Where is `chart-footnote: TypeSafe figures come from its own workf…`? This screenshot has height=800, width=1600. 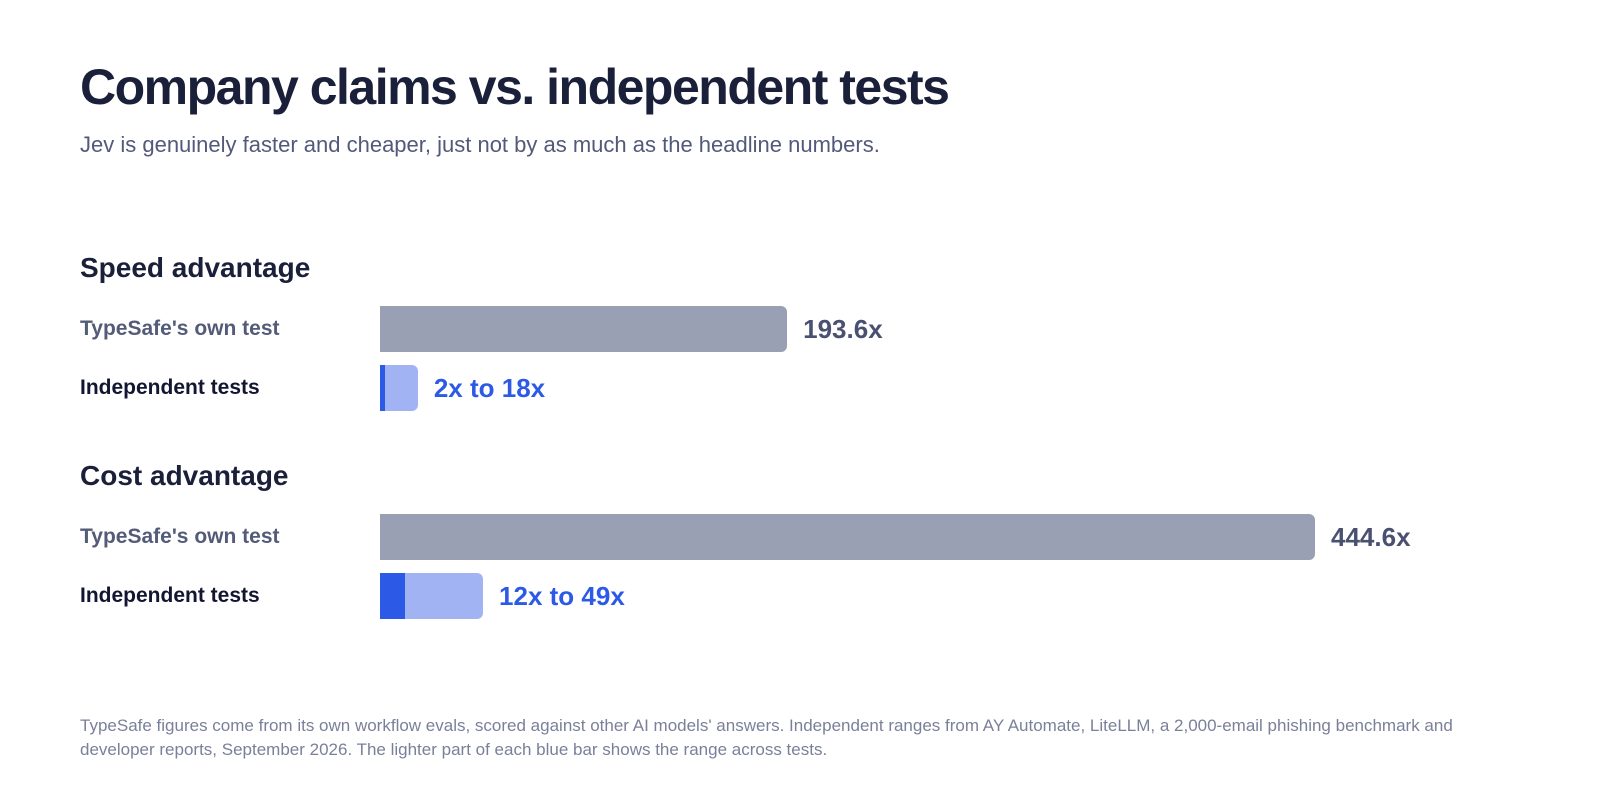 chart-footnote: TypeSafe figures come from its own workf… is located at coordinates (766, 737).